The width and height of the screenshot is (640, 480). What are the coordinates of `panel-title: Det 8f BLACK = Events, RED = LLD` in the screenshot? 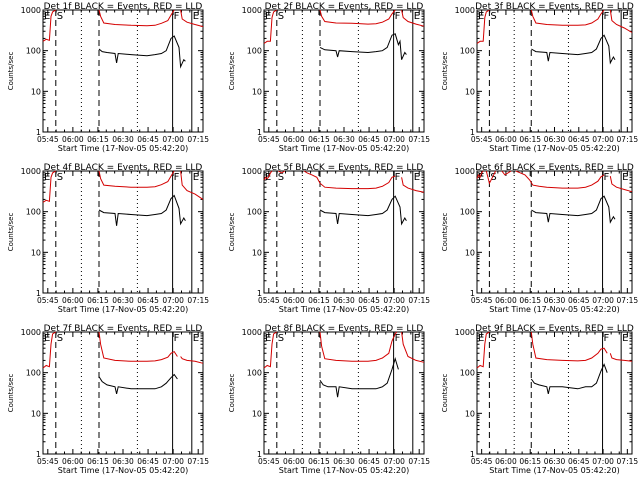 It's located at (344, 329).